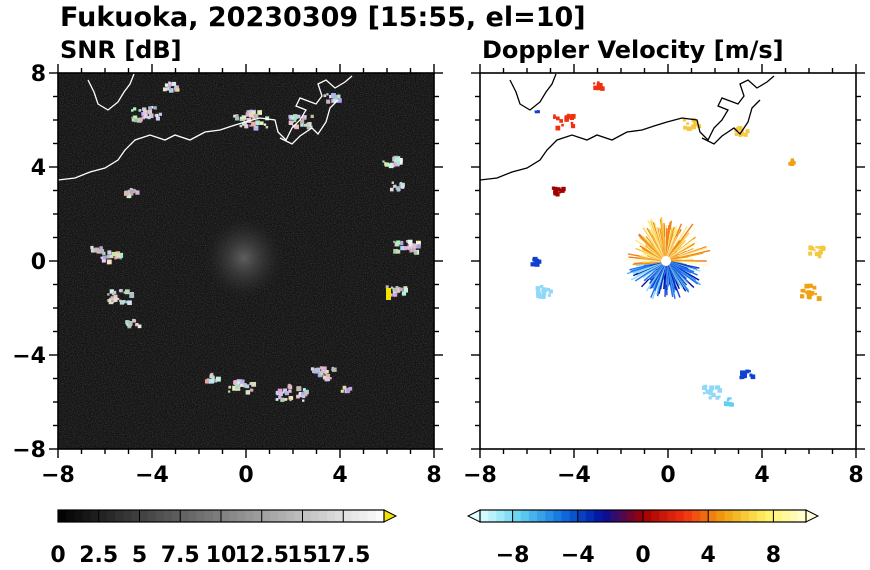 The image size is (870, 570). Describe the element at coordinates (578, 555) in the screenshot. I see `doppler-colorbar-label: −4` at that location.